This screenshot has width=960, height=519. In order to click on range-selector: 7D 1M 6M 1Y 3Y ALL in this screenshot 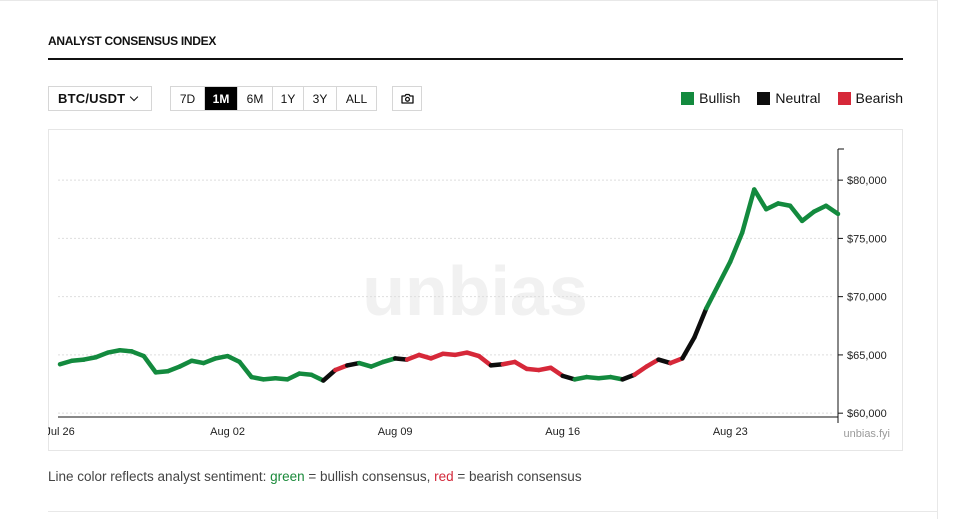, I will do `click(273, 98)`.